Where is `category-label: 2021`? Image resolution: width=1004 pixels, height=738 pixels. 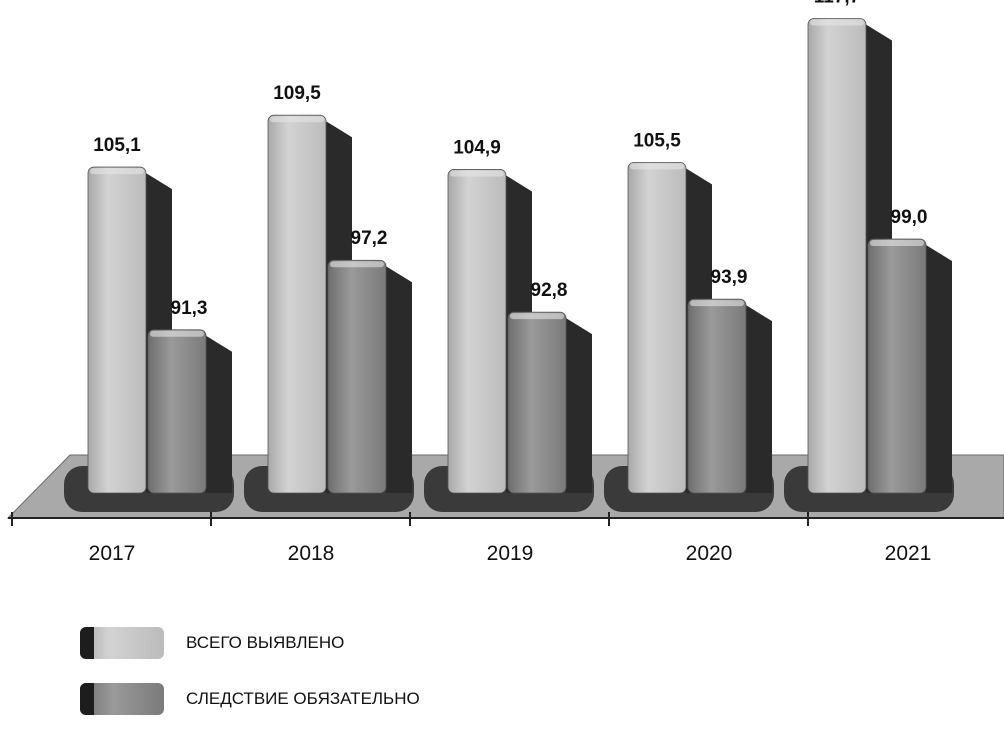
category-label: 2021 is located at coordinates (908, 553).